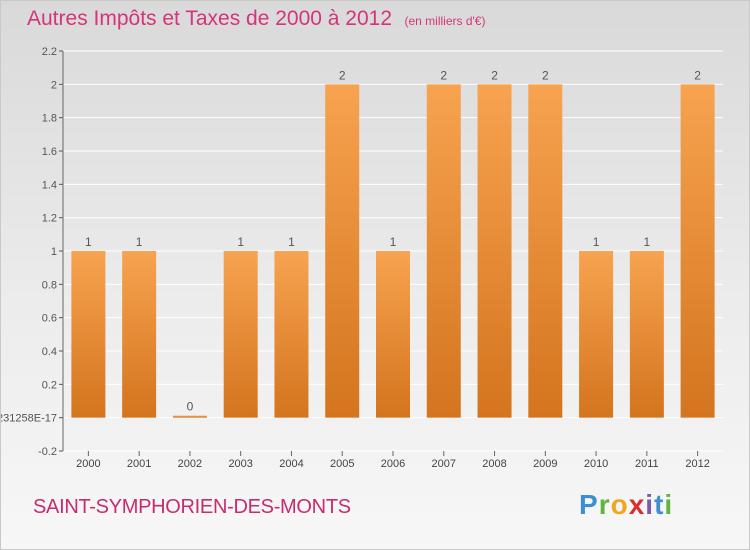 This screenshot has height=550, width=750. What do you see at coordinates (88, 464) in the screenshot?
I see `x-tick-label: 2000` at bounding box center [88, 464].